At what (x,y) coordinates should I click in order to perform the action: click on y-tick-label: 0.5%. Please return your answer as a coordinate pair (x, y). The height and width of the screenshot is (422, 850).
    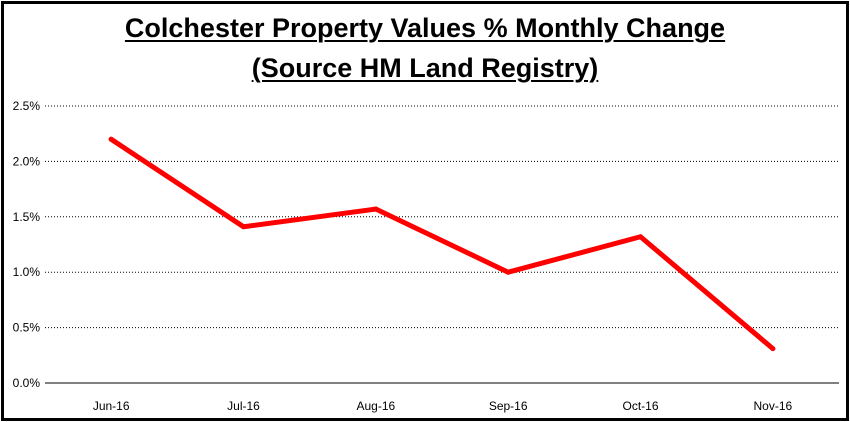
    Looking at the image, I should click on (27, 328).